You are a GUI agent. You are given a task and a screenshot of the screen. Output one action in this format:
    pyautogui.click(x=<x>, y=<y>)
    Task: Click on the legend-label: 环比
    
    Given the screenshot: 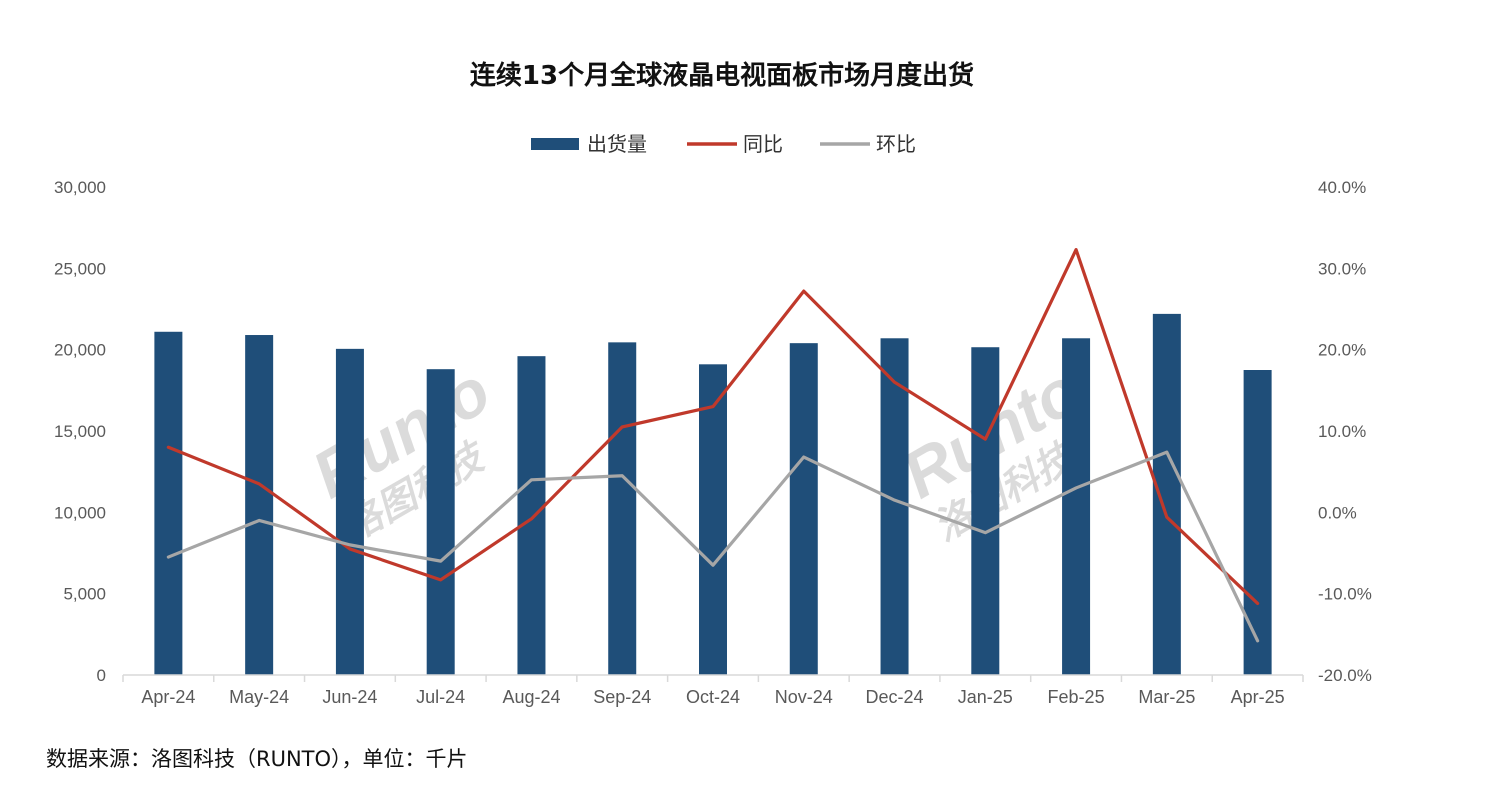 What is the action you would take?
    pyautogui.click(x=896, y=144)
    